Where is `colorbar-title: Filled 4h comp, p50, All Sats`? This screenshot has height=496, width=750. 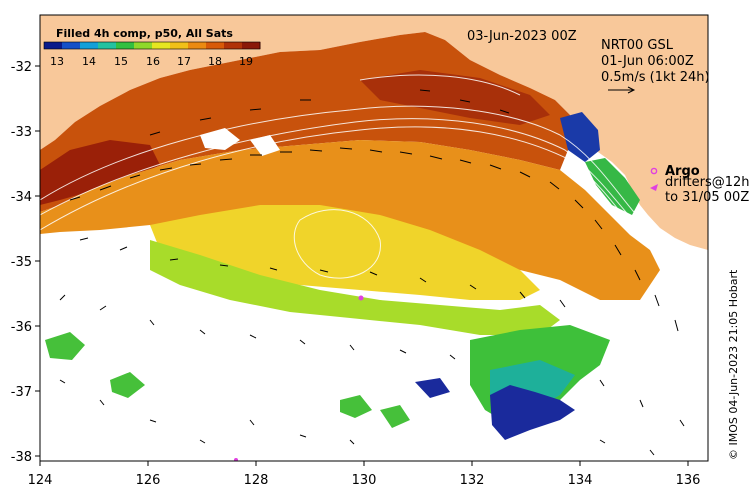
colorbar-title: Filled 4h comp, p50, All Sats is located at coordinates (144, 33).